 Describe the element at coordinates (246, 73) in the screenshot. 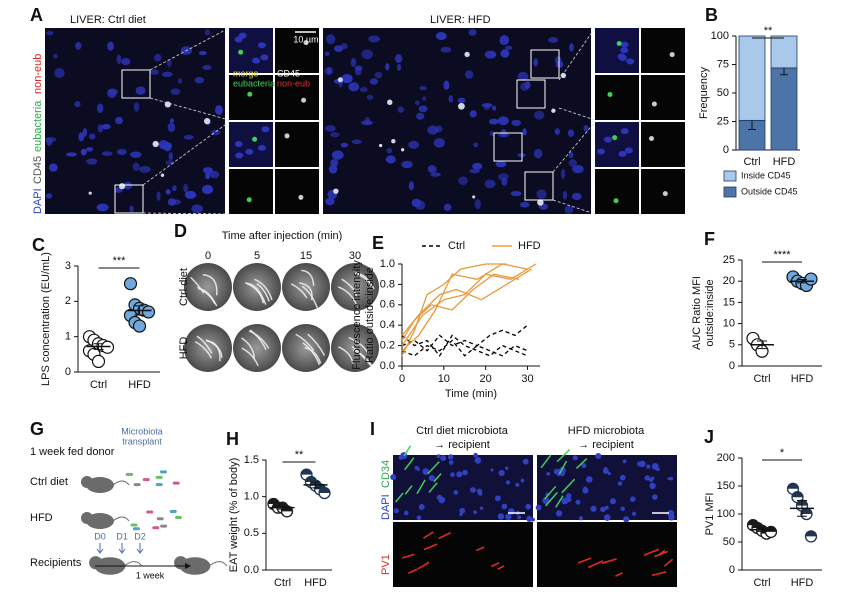

I see `zoom-legend: merge` at that location.